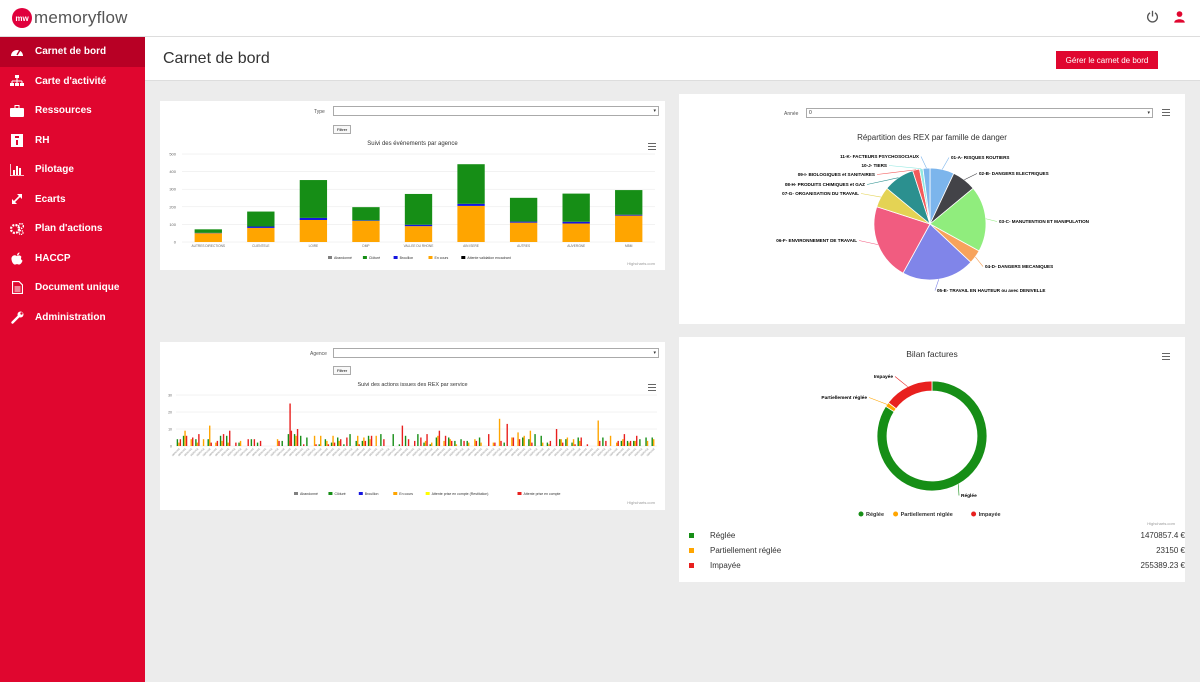  I want to click on donut-label: Réglée, so click(969, 496).